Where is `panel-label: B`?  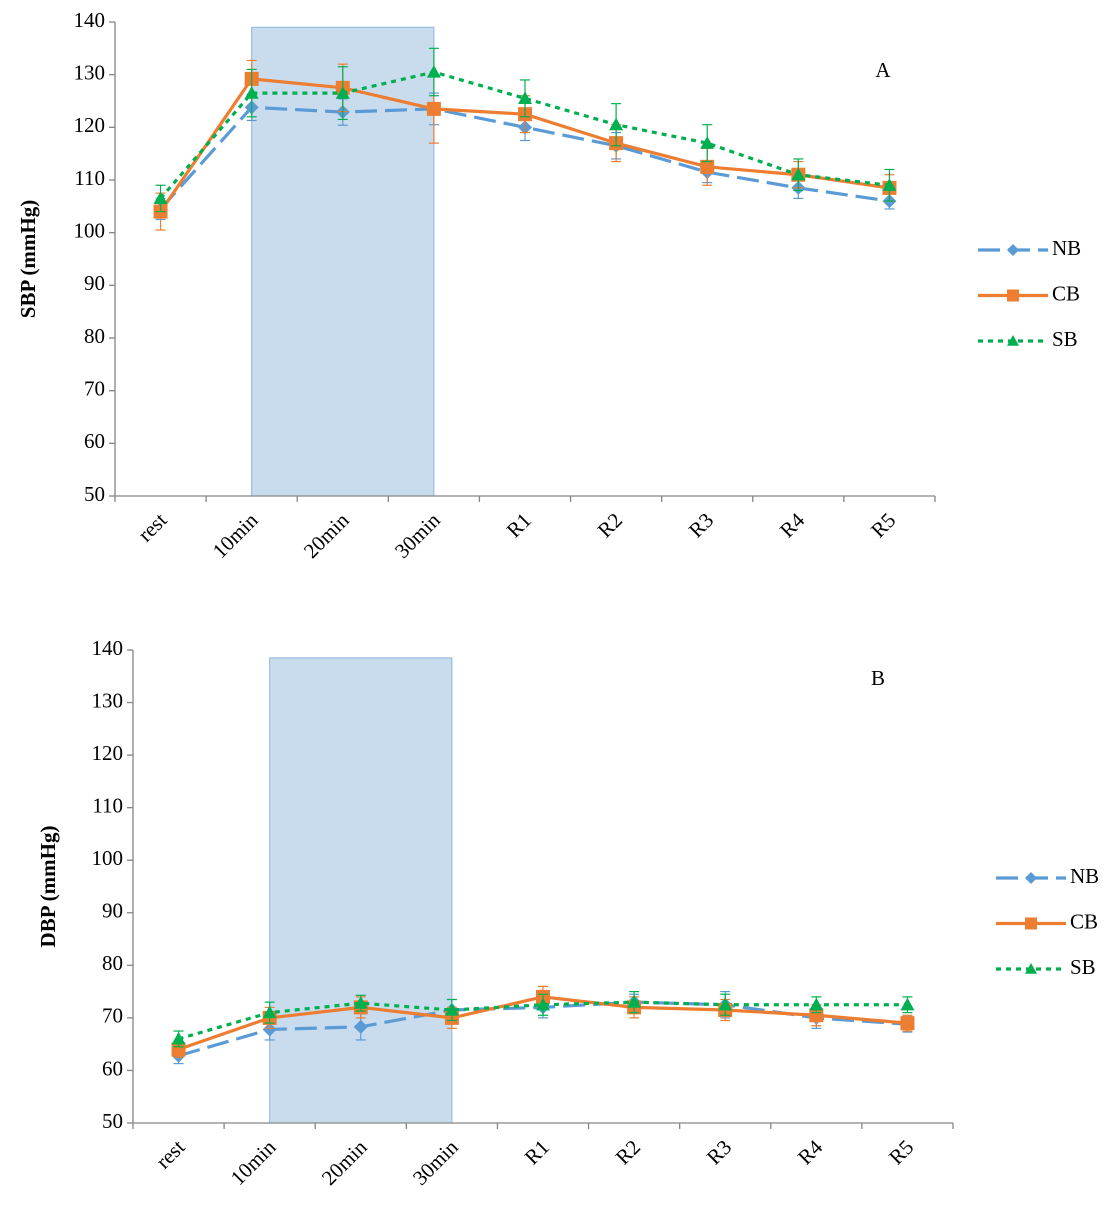 panel-label: B is located at coordinates (878, 678).